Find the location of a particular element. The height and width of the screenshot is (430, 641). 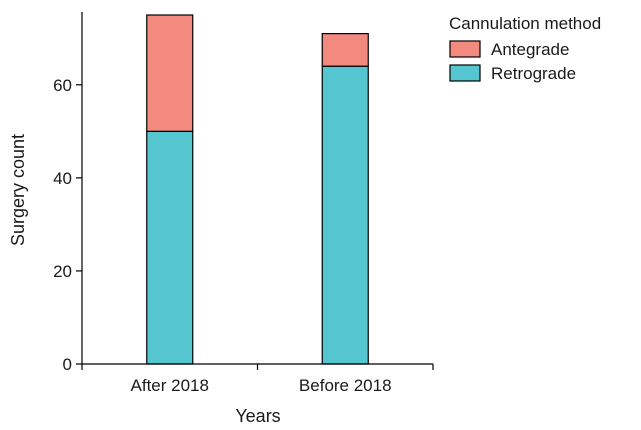

x-tick-label-before-2018: Before 2018 is located at coordinates (345, 385).